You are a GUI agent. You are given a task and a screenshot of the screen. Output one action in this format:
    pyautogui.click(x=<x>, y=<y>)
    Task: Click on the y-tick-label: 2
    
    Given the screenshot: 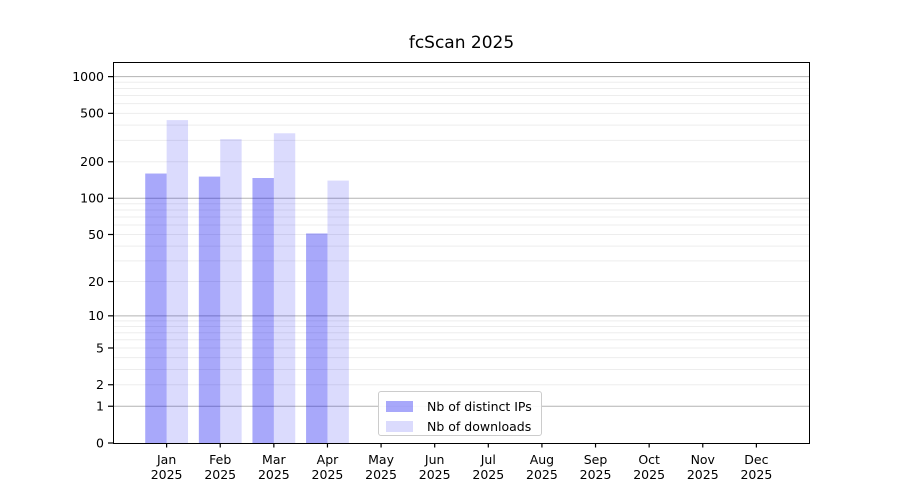 What is the action you would take?
    pyautogui.click(x=100, y=384)
    